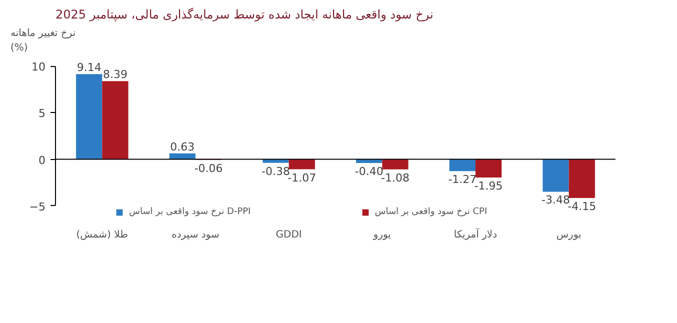 This screenshot has width=677, height=323. Describe the element at coordinates (462, 179) in the screenshot. I see `data-label: -1.27` at that location.